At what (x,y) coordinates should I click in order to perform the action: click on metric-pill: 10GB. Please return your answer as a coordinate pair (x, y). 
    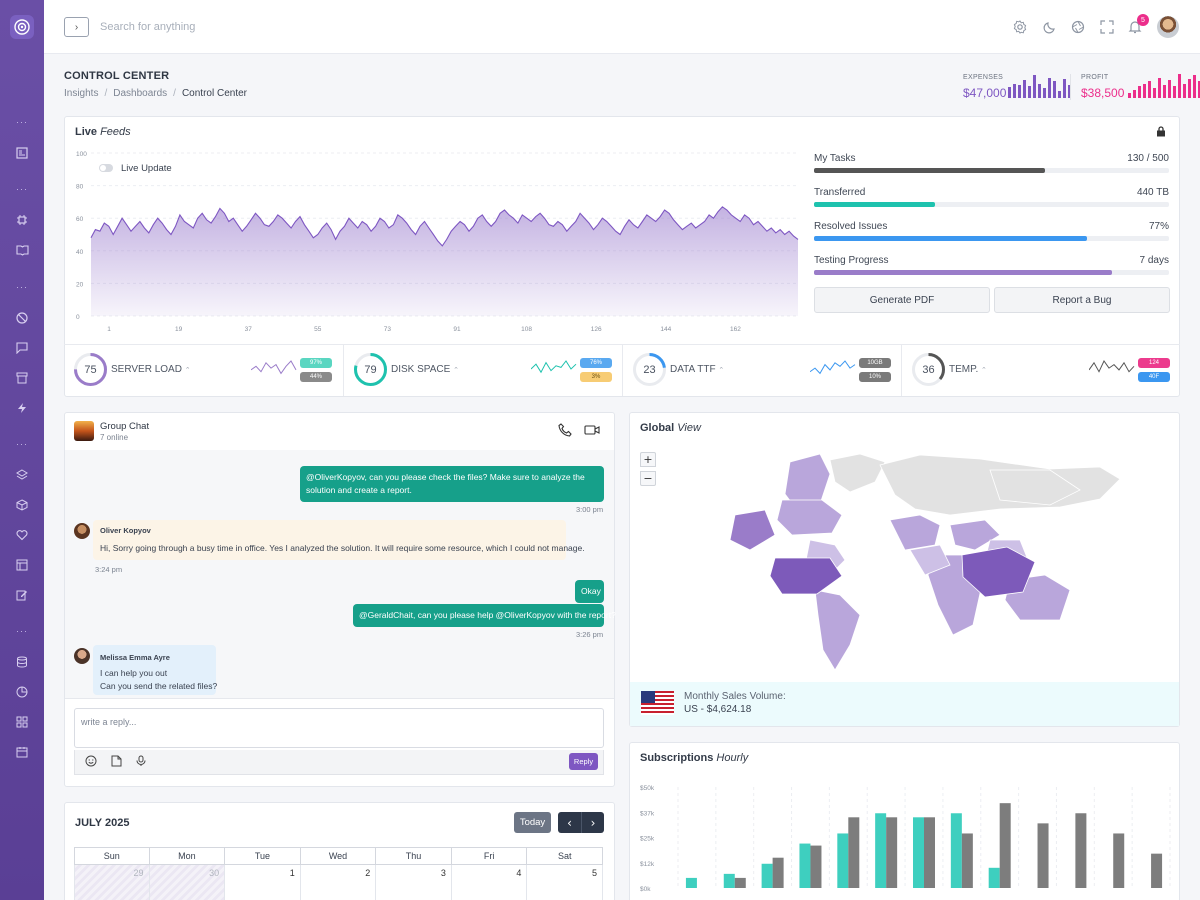
    Looking at the image, I should click on (875, 363).